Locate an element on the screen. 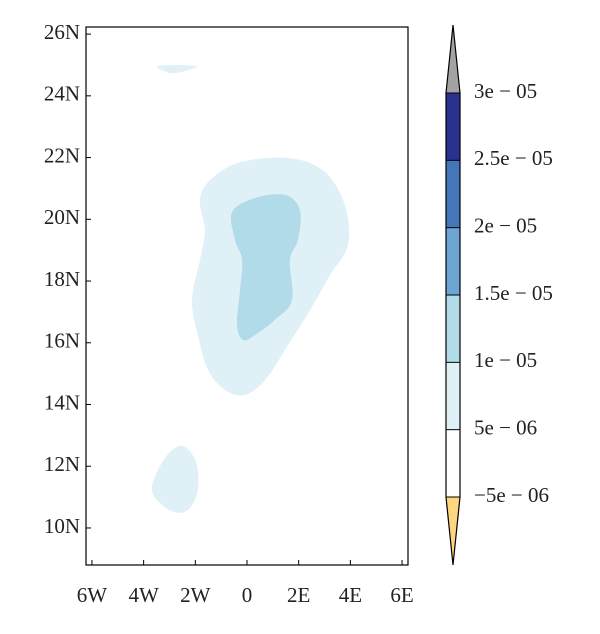 The width and height of the screenshot is (600, 634). y-tick-label: 18N is located at coordinates (62, 279).